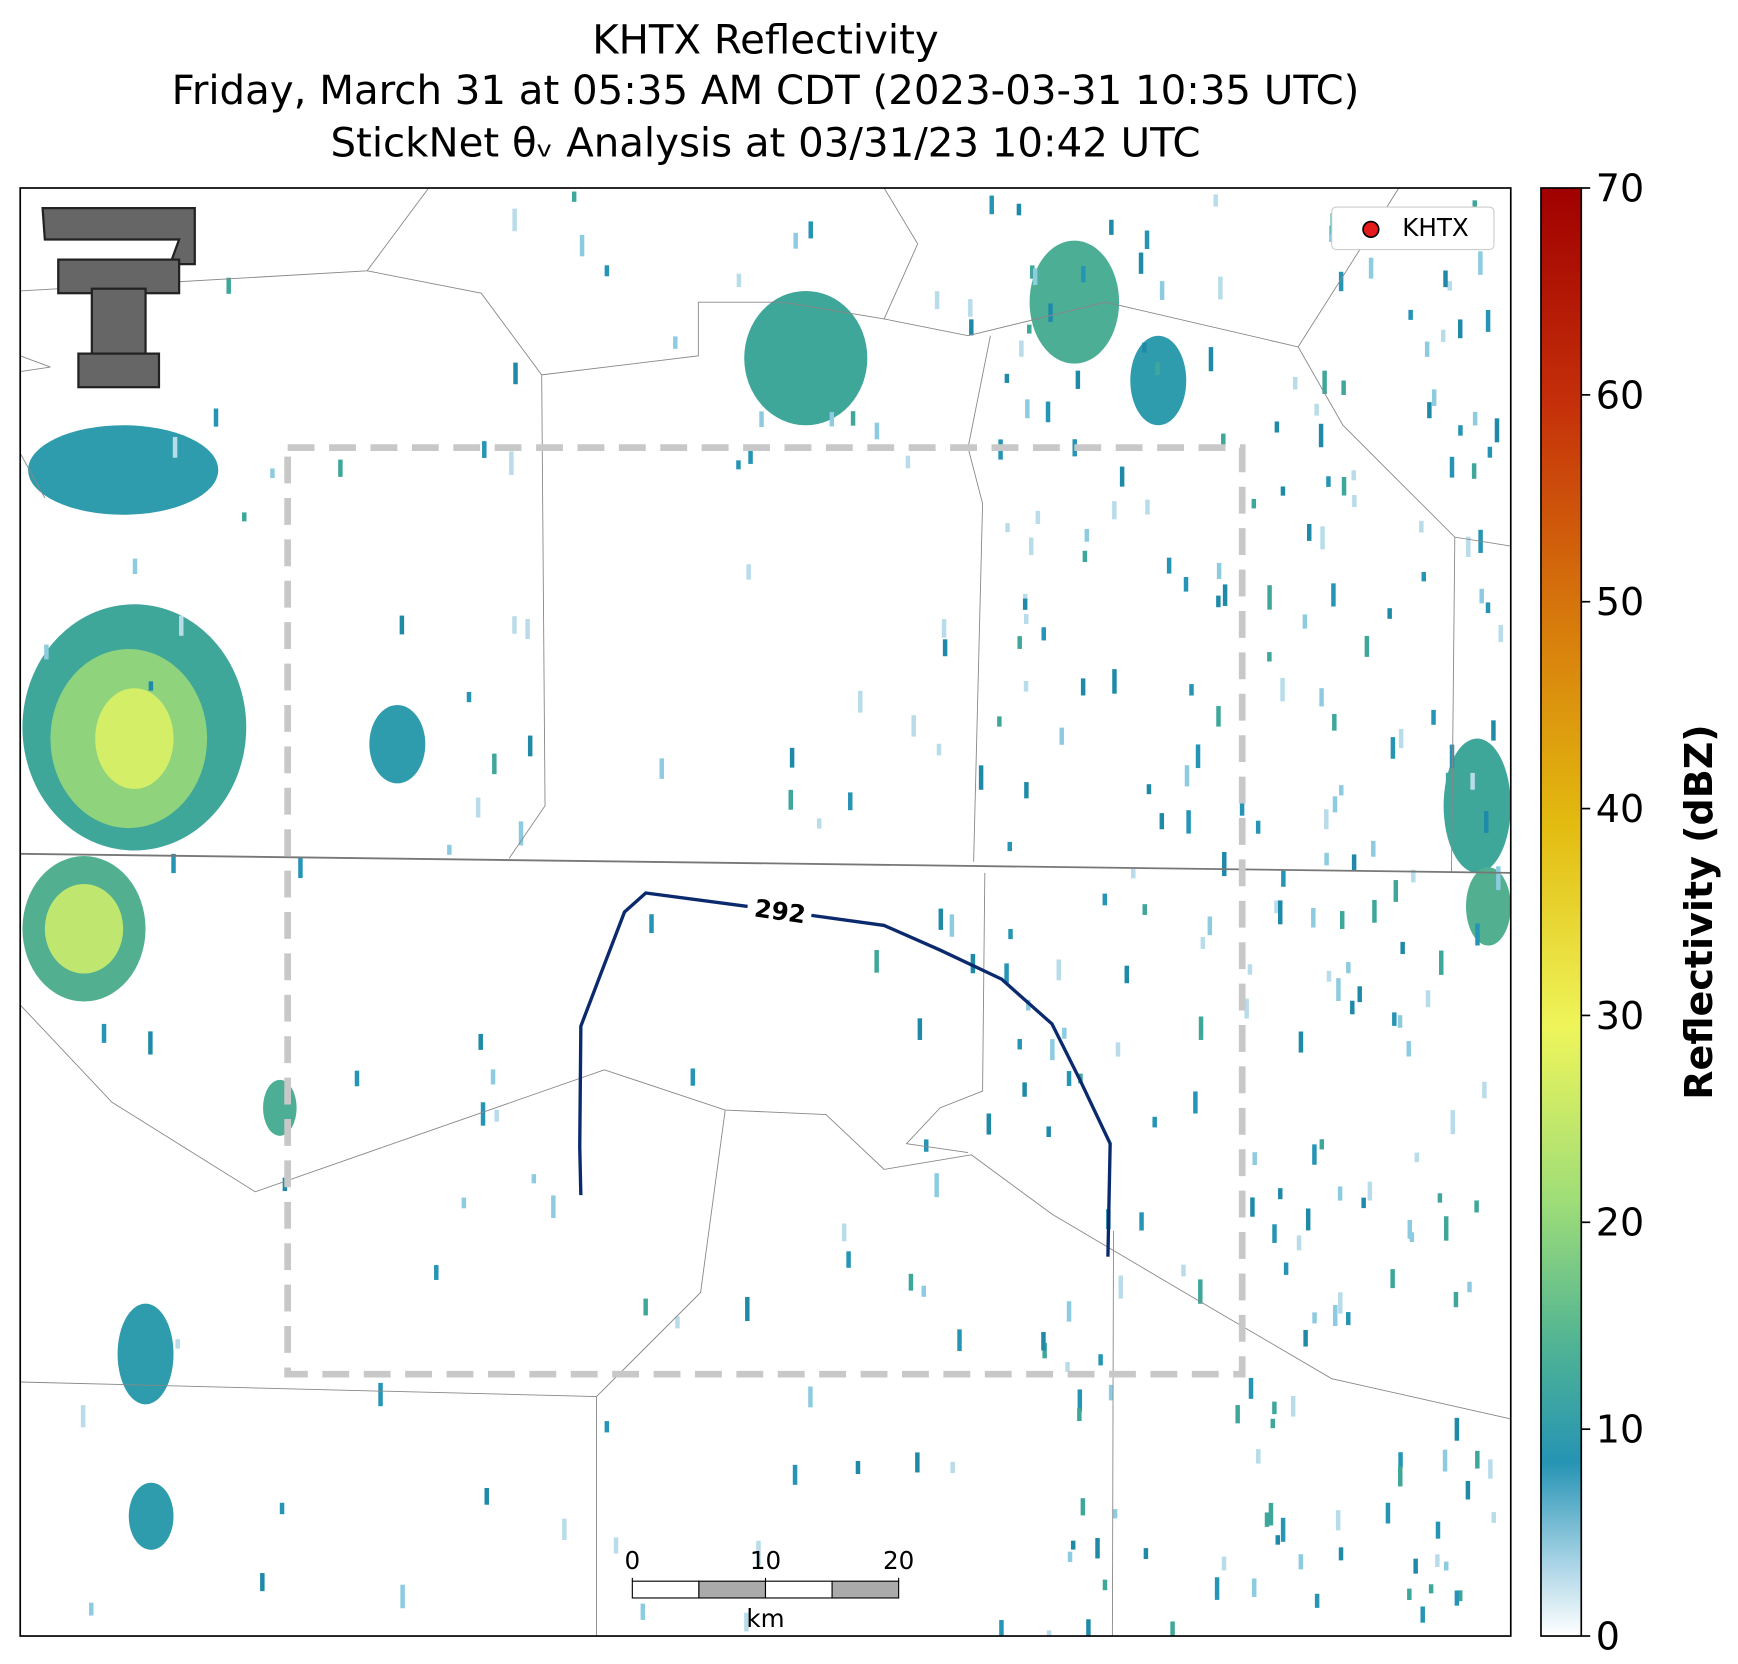  I want to click on colorbar-tick-label: 10, so click(1620, 1430).